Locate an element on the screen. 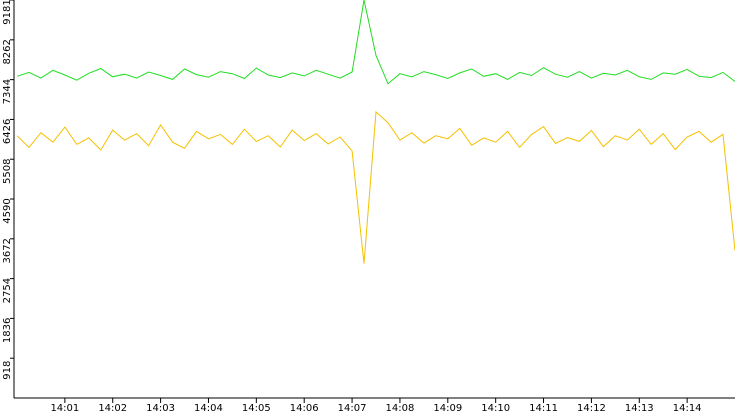 Image resolution: width=735 pixels, height=415 pixels. x-tick-label: 14:12 is located at coordinates (591, 408).